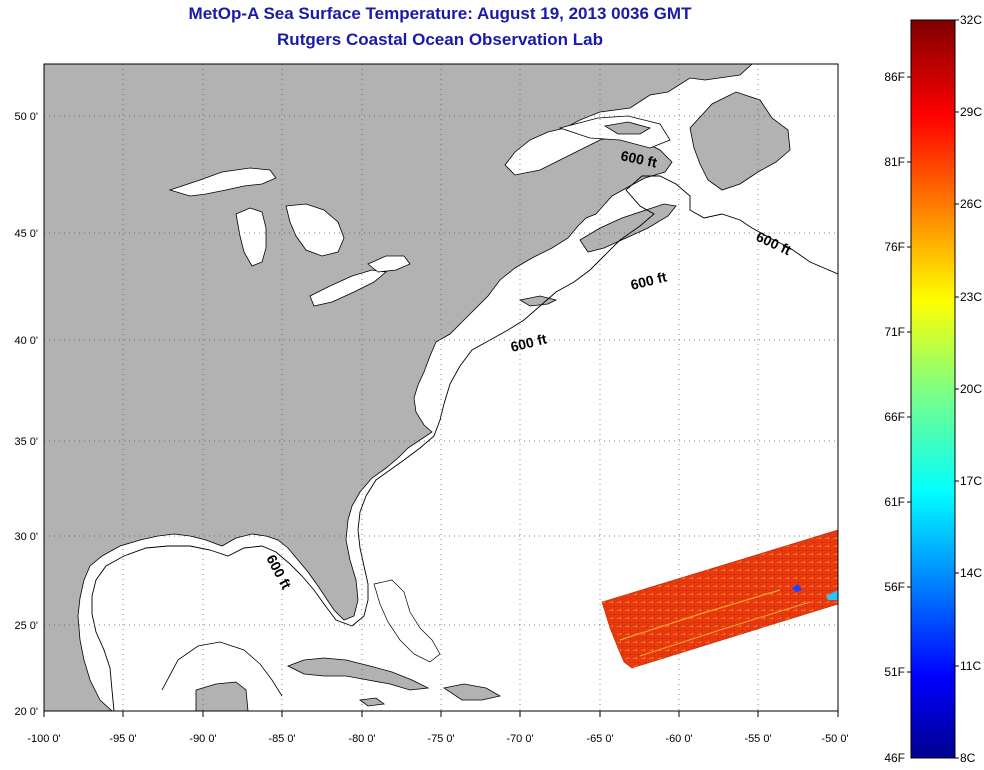  I want to click on lake-huron, so click(315, 230).